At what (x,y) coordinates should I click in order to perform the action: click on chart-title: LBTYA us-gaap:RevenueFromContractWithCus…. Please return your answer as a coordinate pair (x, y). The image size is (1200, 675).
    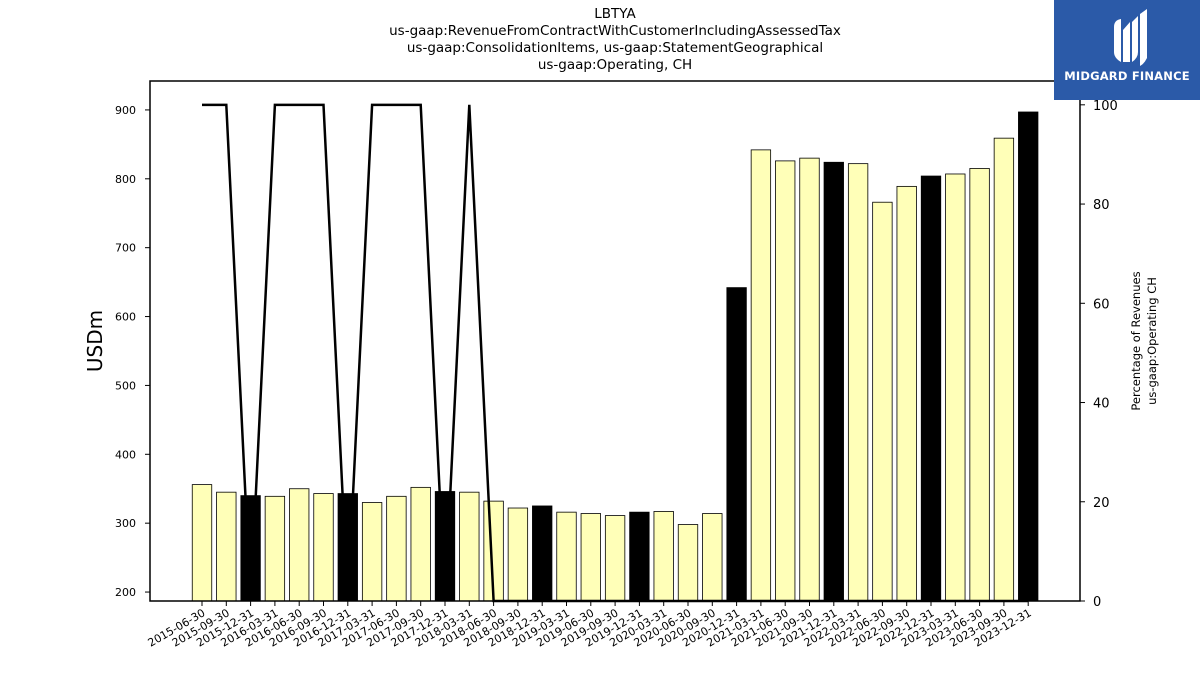
    Looking at the image, I should click on (600, 40).